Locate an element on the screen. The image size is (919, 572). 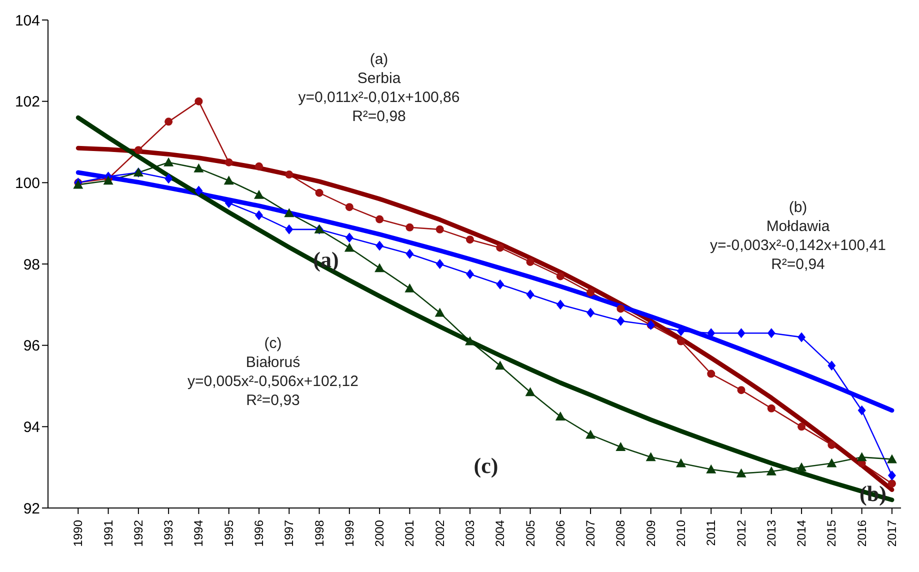
x-tick-label: 2009 is located at coordinates (651, 533).